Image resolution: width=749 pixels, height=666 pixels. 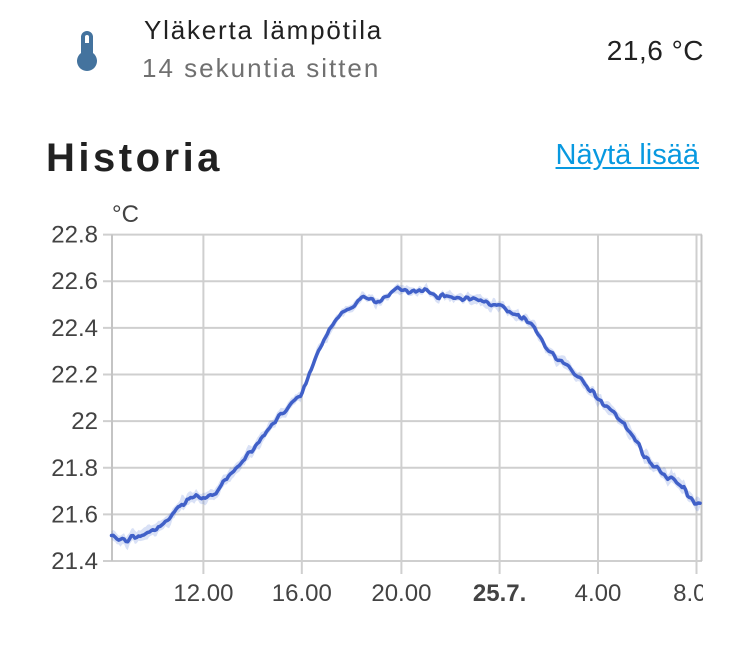 I want to click on svg-text: 22, so click(x=84, y=421).